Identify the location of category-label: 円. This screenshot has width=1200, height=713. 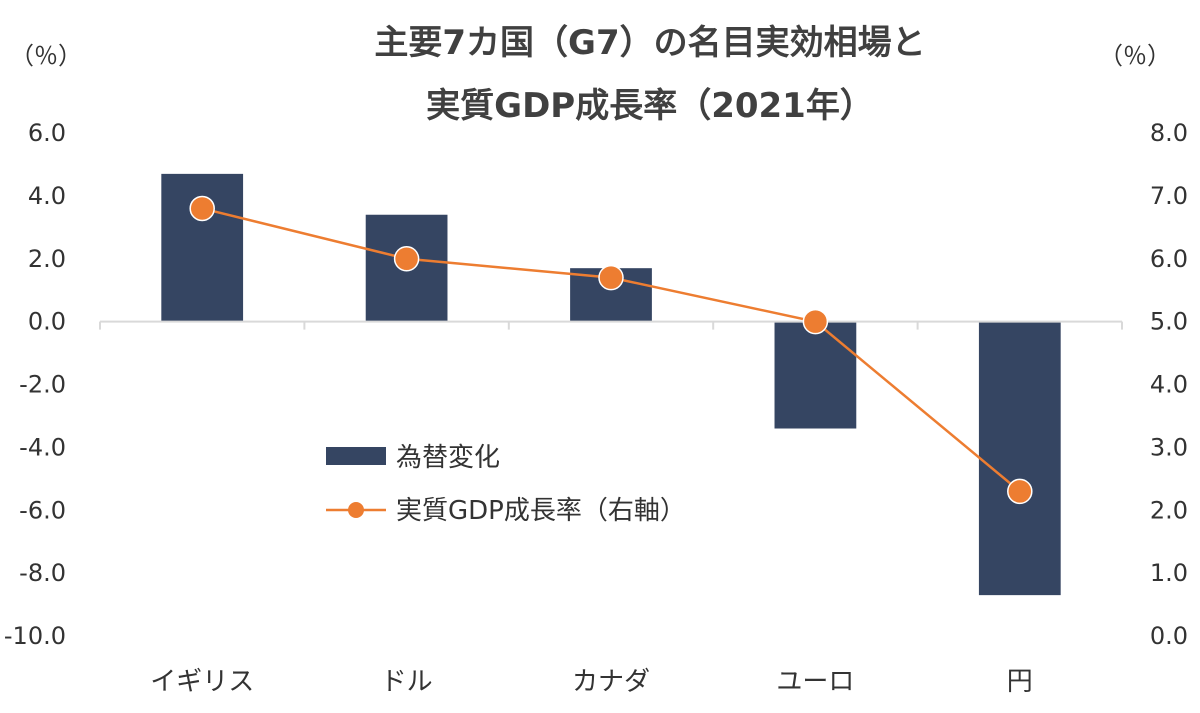
(1020, 682).